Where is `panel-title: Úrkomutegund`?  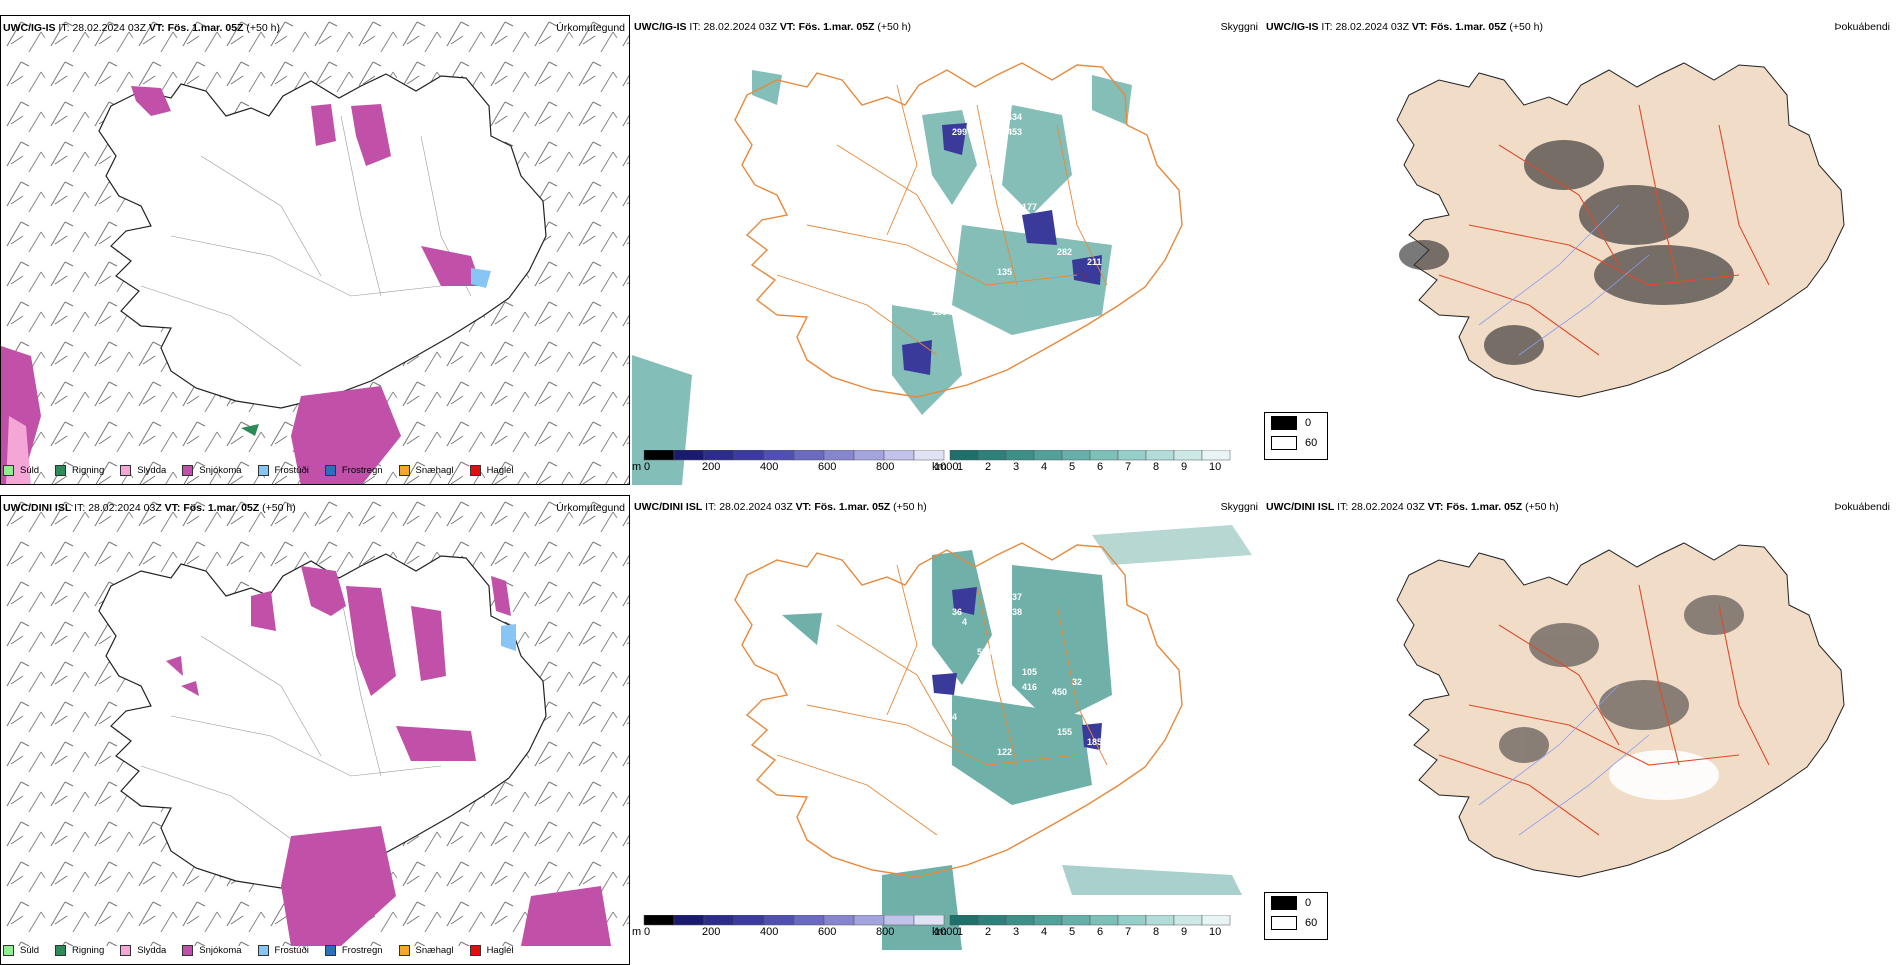 panel-title: Úrkomutegund is located at coordinates (590, 28).